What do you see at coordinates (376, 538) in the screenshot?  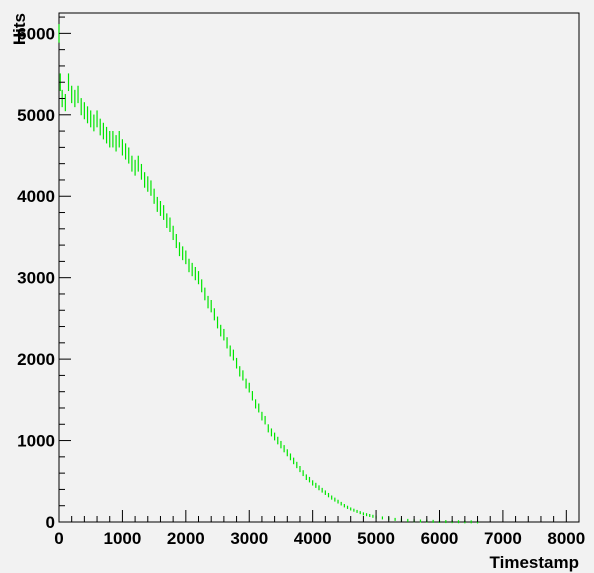 I see `x-tick-label: 5000` at bounding box center [376, 538].